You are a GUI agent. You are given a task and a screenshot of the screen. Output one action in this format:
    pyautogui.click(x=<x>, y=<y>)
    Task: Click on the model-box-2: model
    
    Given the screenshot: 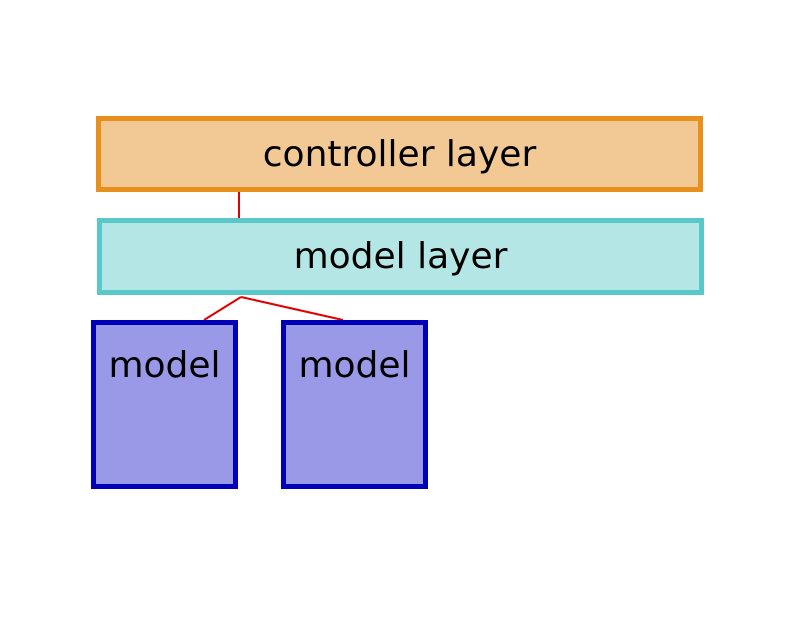 What is the action you would take?
    pyautogui.click(x=354, y=404)
    